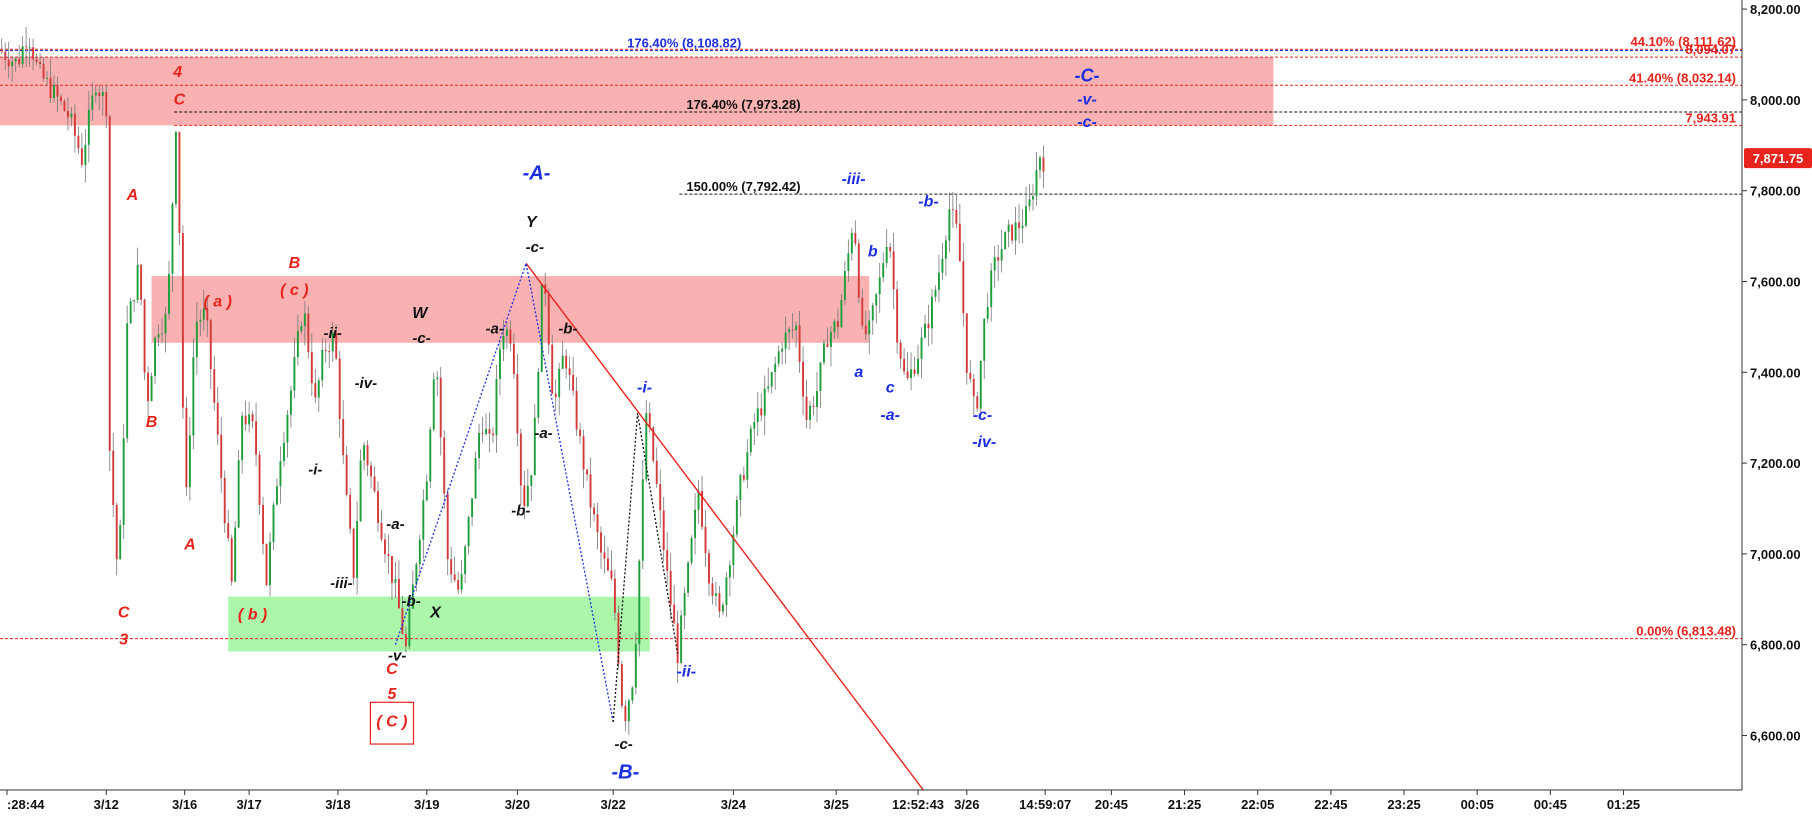  What do you see at coordinates (854, 179) in the screenshot?
I see `wave-label: -iii-` at bounding box center [854, 179].